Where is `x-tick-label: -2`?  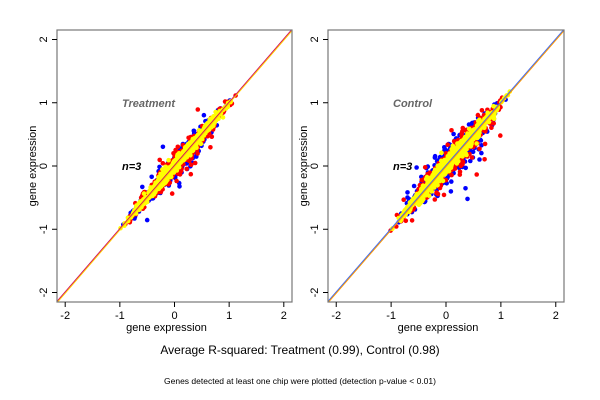 x-tick-label: -2 is located at coordinates (336, 316).